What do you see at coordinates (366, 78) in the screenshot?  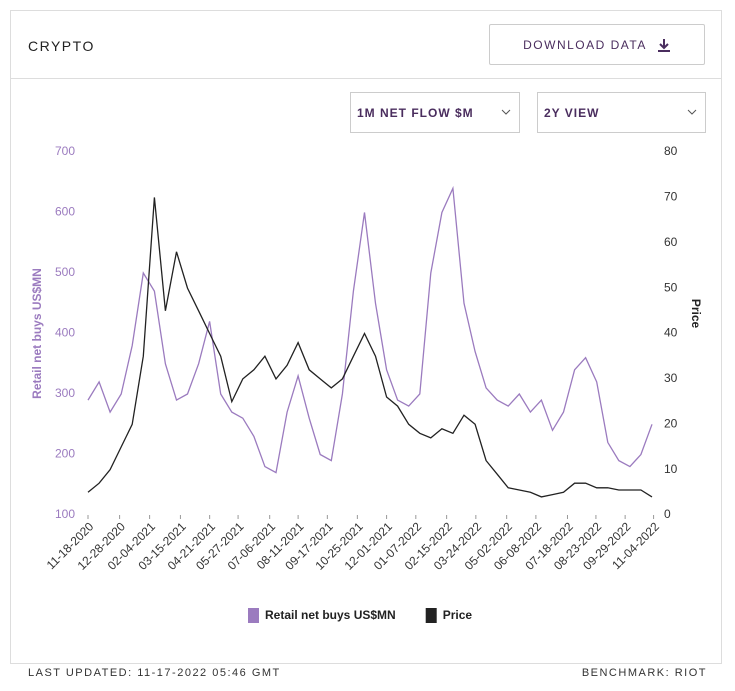 I see `divider` at bounding box center [366, 78].